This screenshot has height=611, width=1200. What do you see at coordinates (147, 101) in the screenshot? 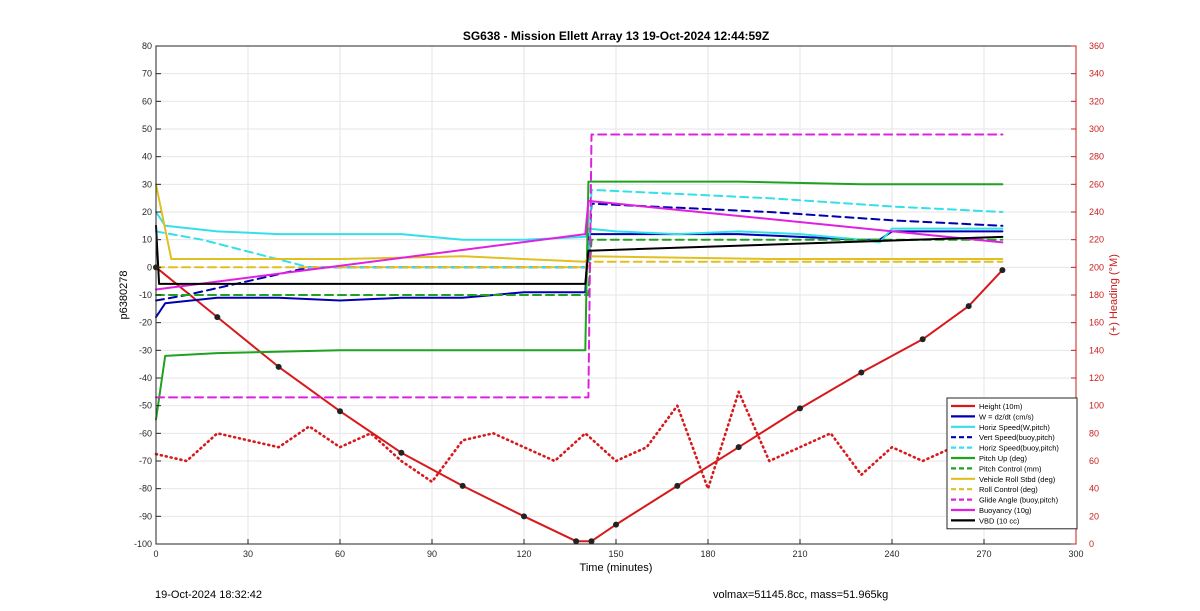
I see `y-tick-label-left: 60` at bounding box center [147, 101].